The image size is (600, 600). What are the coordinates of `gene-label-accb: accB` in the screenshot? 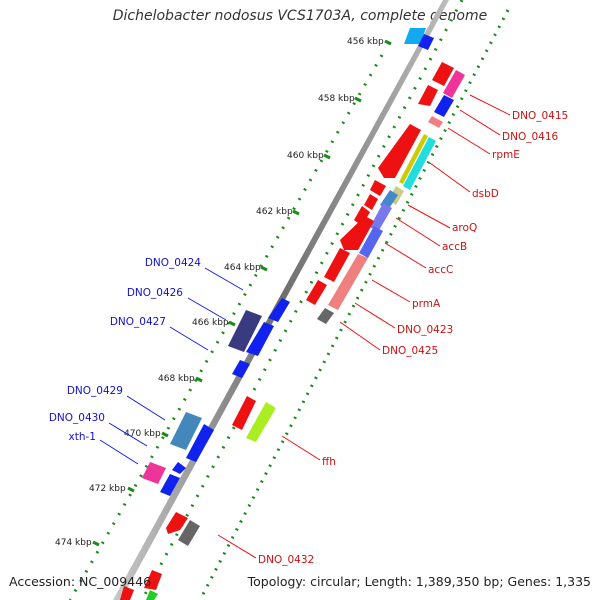 It's located at (454, 247).